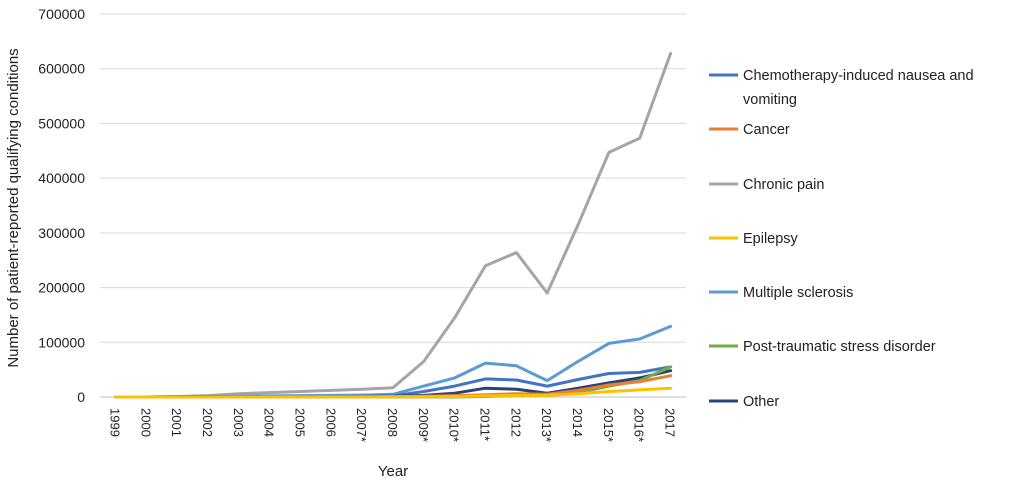 The width and height of the screenshot is (1016, 484). Describe the element at coordinates (454, 425) in the screenshot. I see `x-tick-label: 2010*` at that location.